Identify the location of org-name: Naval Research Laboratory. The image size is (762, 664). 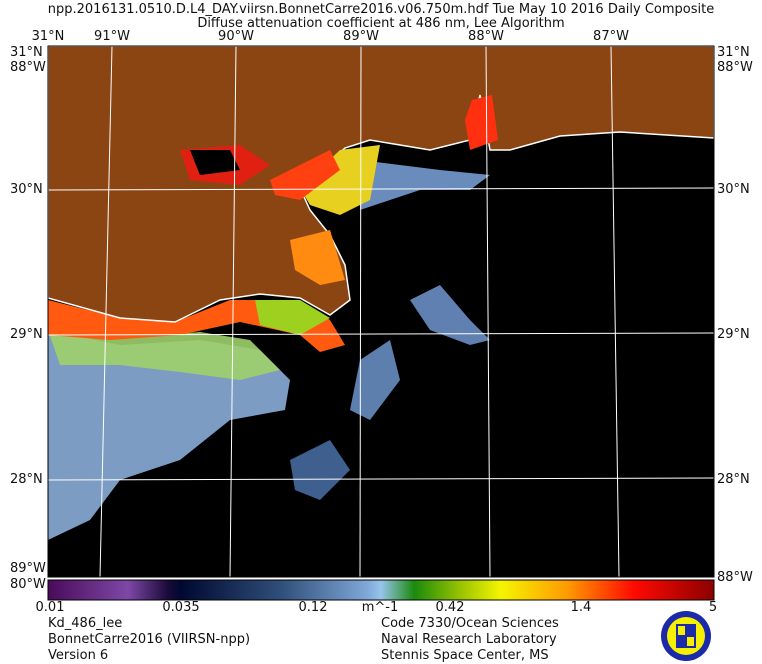
(469, 639).